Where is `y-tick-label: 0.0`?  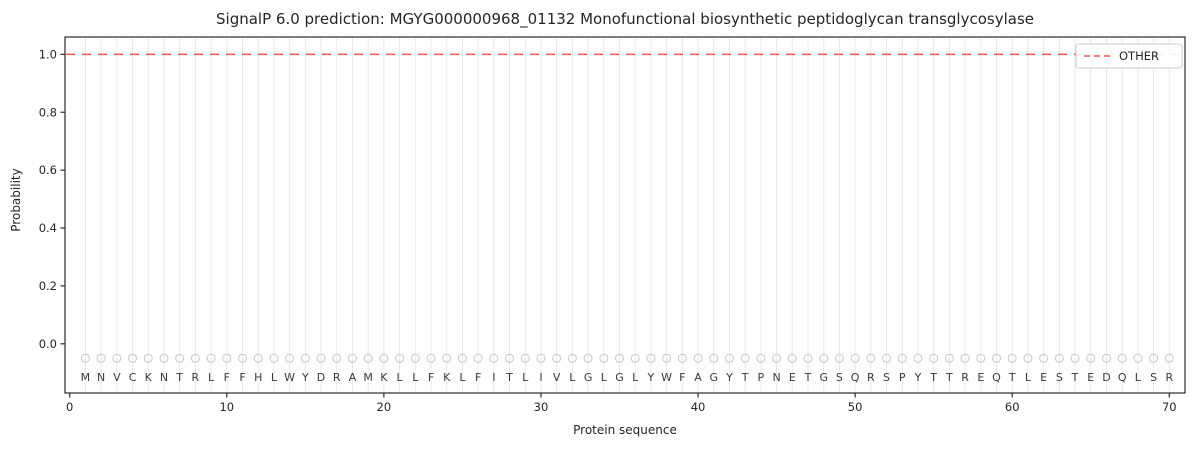 y-tick-label: 0.0 is located at coordinates (48, 344).